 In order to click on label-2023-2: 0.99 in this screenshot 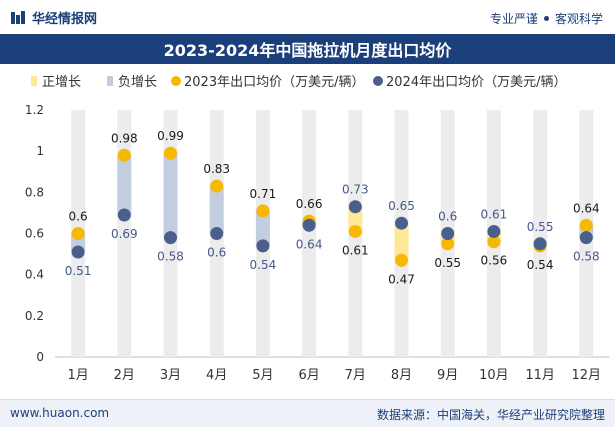, I will do `click(170, 136)`.